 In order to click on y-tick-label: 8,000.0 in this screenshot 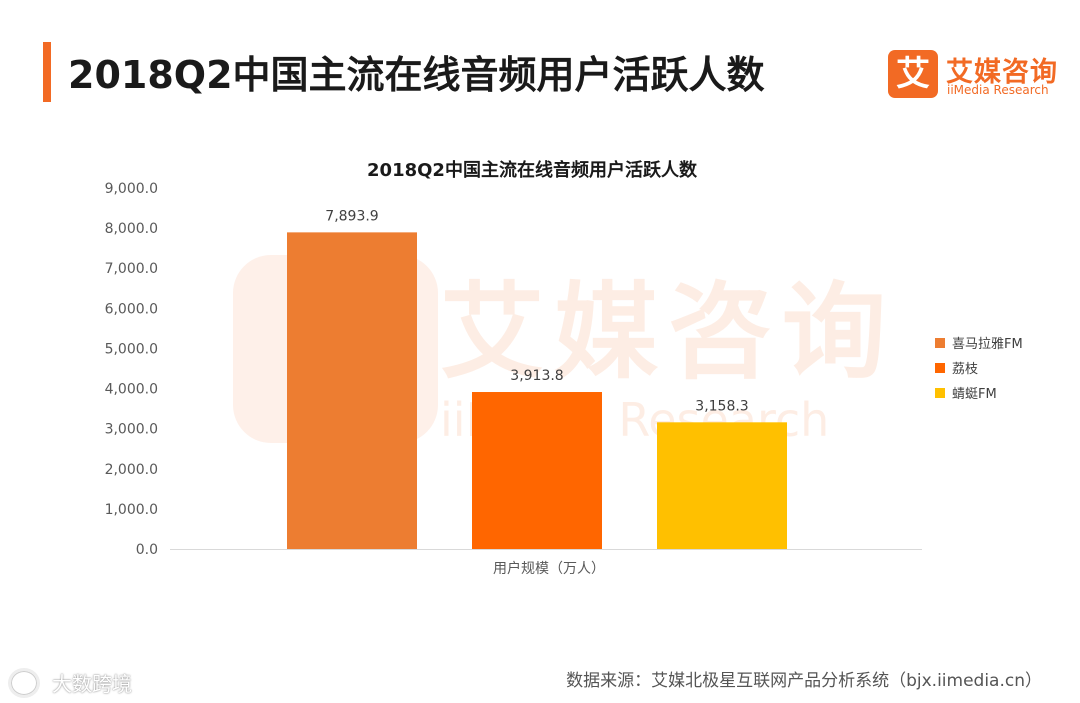, I will do `click(131, 229)`.